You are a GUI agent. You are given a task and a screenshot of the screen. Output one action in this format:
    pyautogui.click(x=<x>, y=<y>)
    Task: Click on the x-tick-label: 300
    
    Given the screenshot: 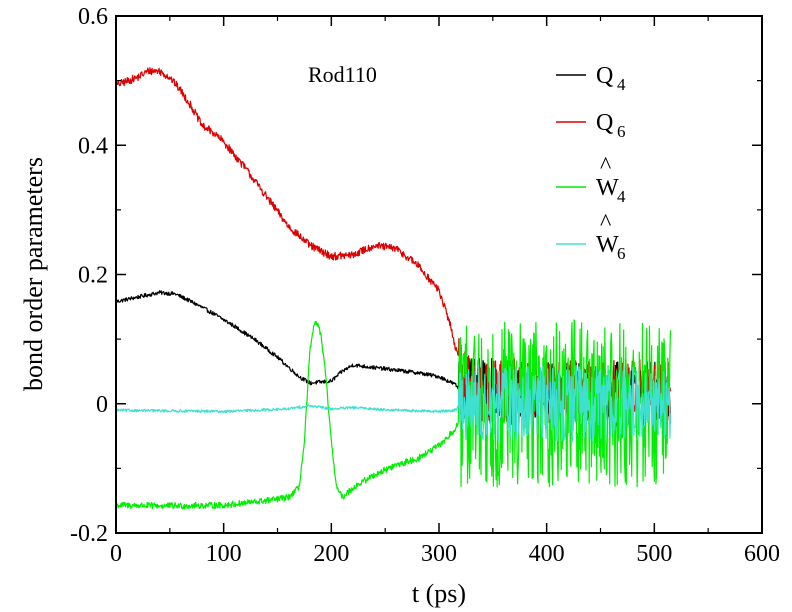 What is the action you would take?
    pyautogui.click(x=439, y=554)
    